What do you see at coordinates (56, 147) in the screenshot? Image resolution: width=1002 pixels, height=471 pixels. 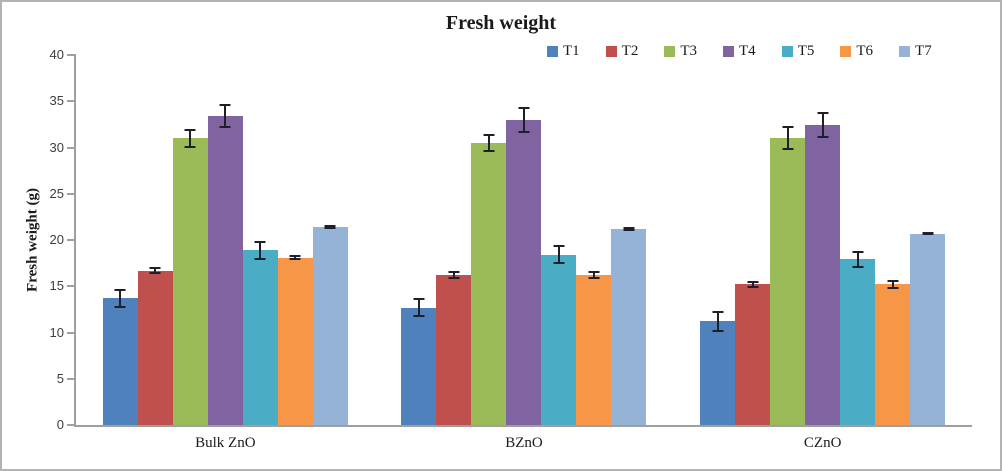 I see `y-tick-label: 30` at bounding box center [56, 147].